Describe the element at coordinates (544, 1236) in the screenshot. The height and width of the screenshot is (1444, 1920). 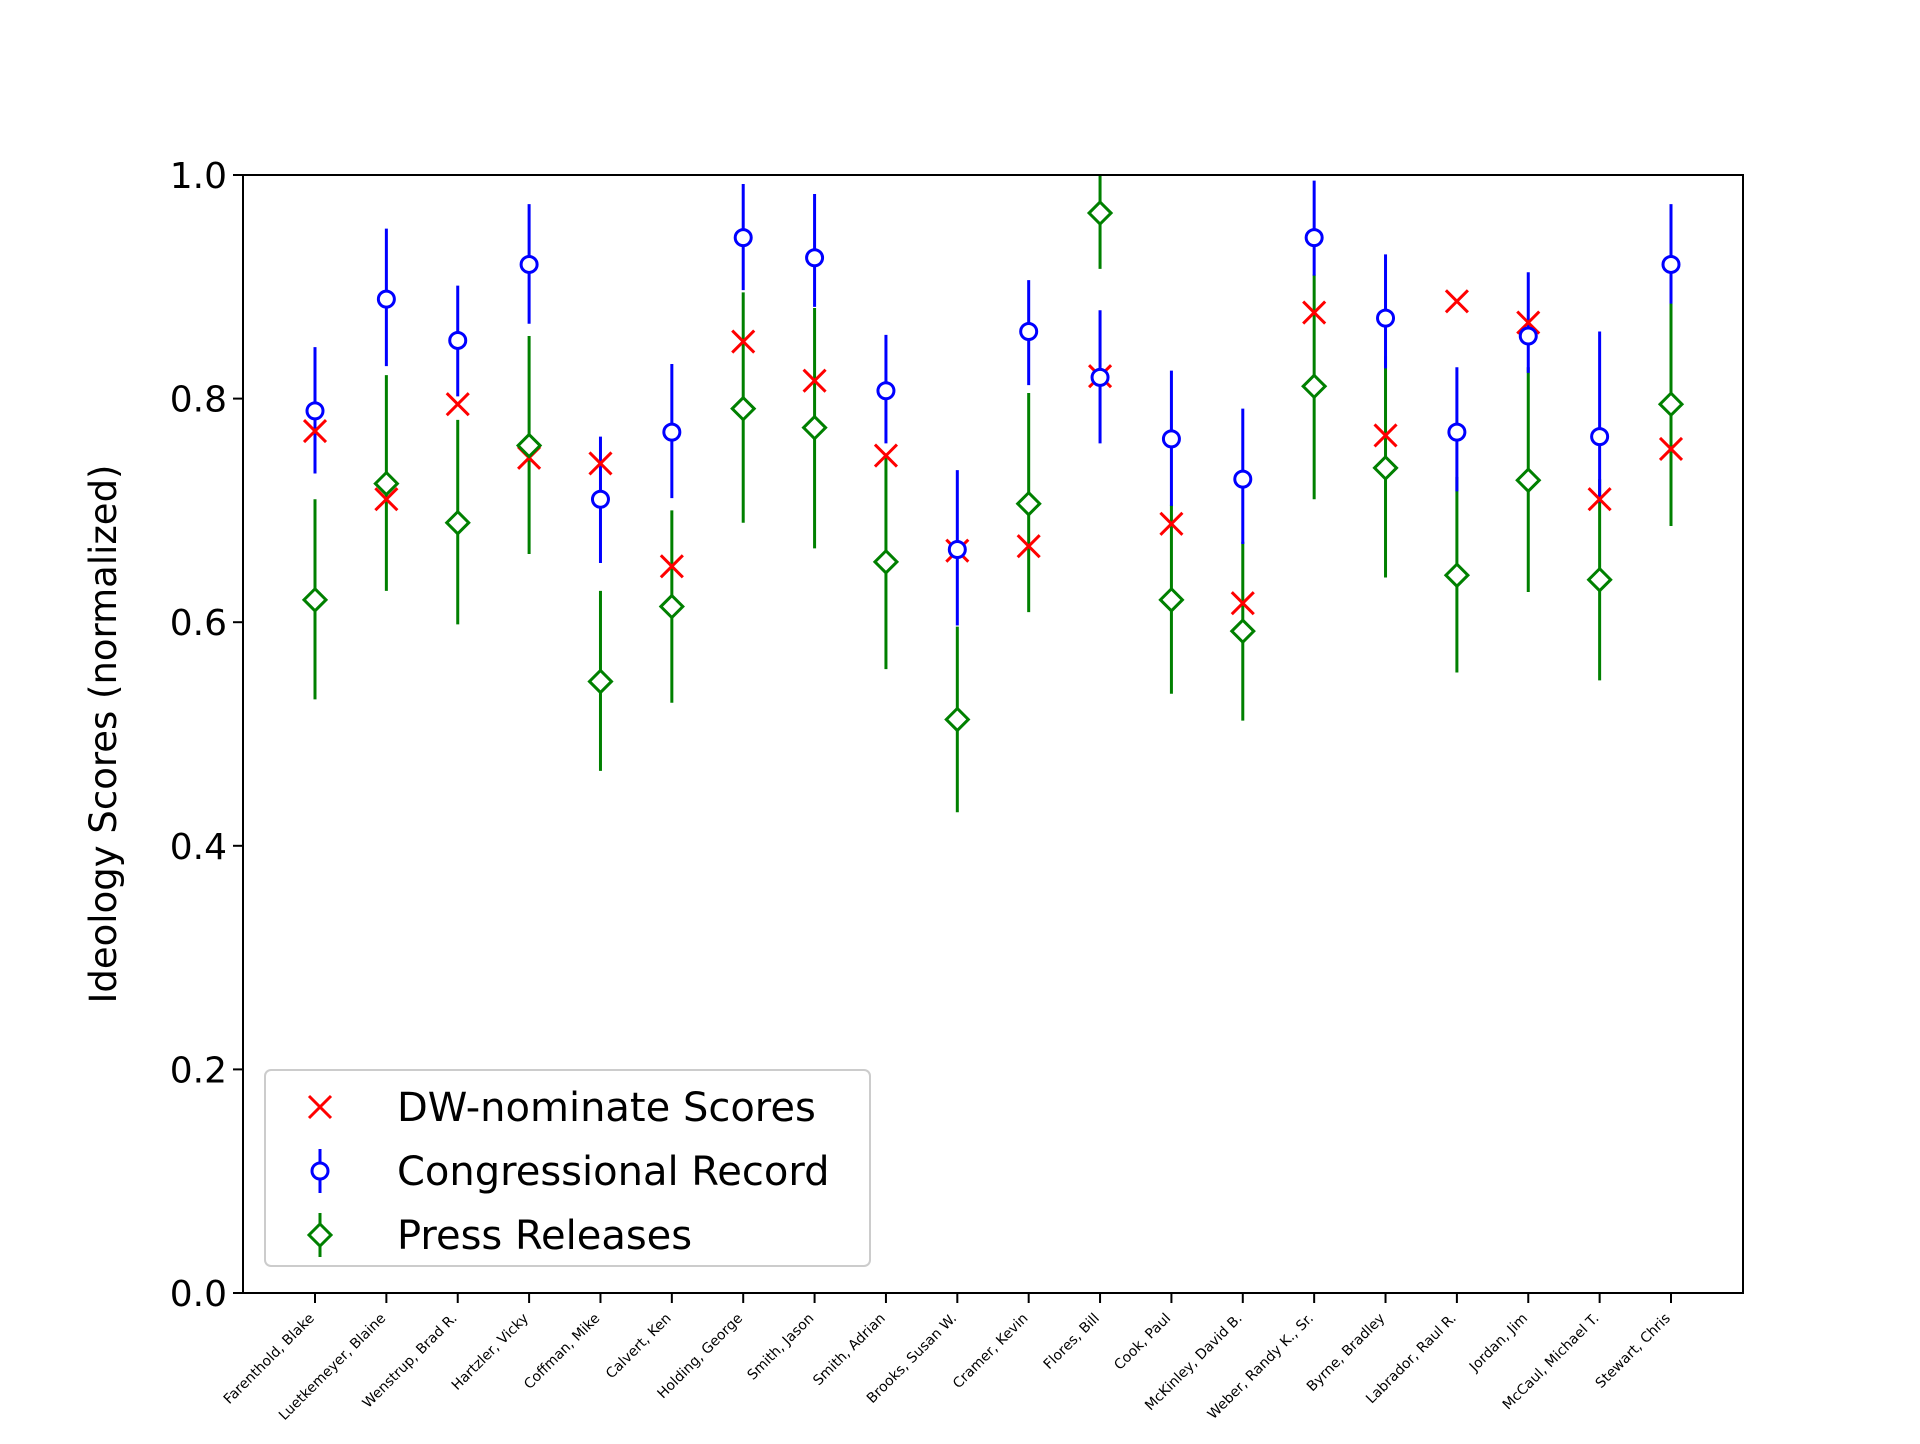
I see `legend-label: Press Releases` at that location.